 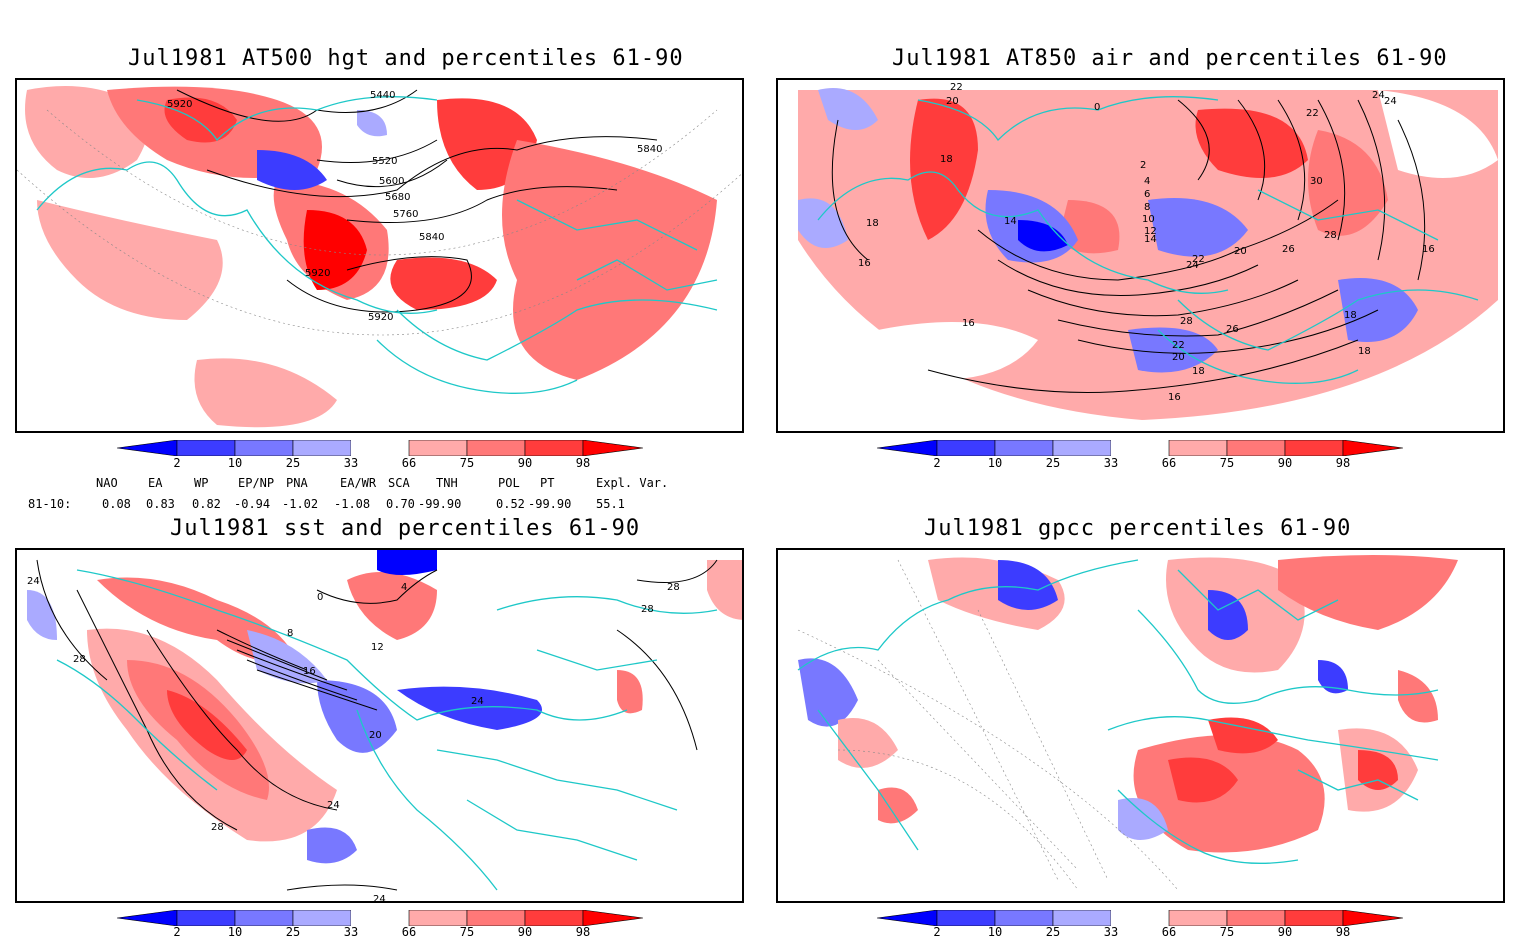 What do you see at coordinates (358, 483) in the screenshot?
I see `index-header-eawr: EA/WR` at bounding box center [358, 483].